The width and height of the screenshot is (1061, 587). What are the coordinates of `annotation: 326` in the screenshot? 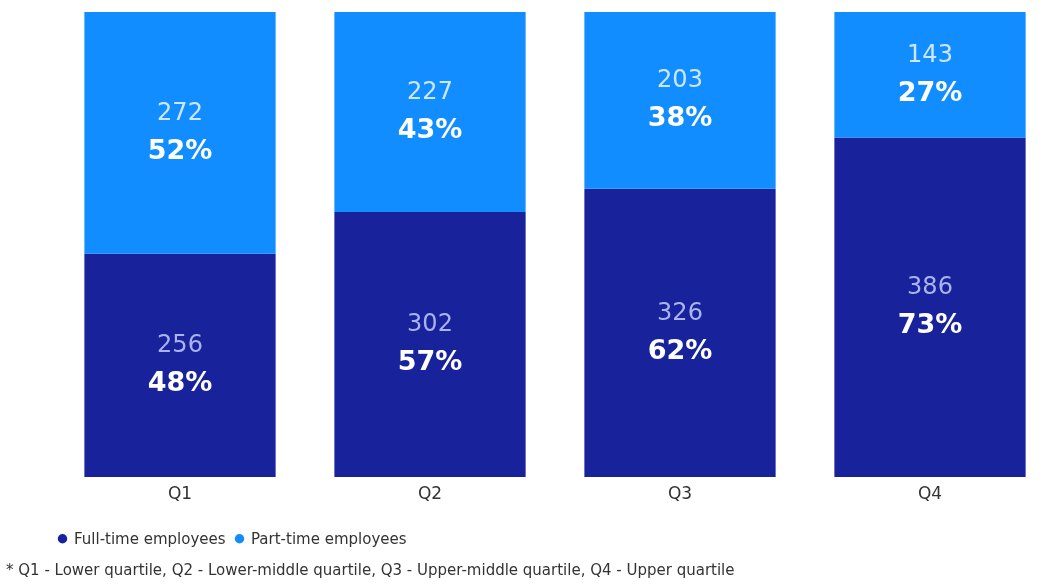 It's located at (680, 311).